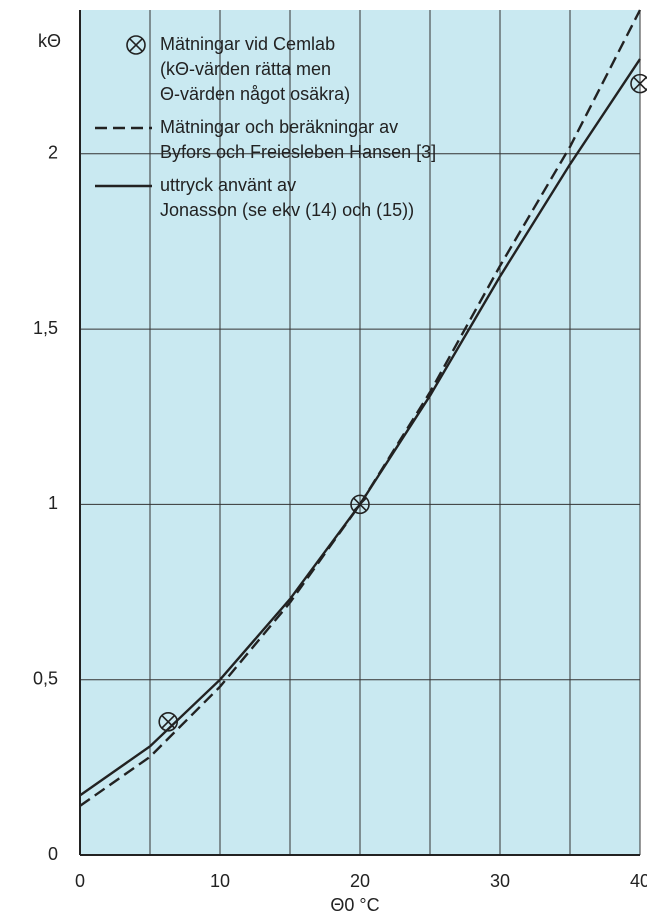  I want to click on legend-marker, so click(136, 45).